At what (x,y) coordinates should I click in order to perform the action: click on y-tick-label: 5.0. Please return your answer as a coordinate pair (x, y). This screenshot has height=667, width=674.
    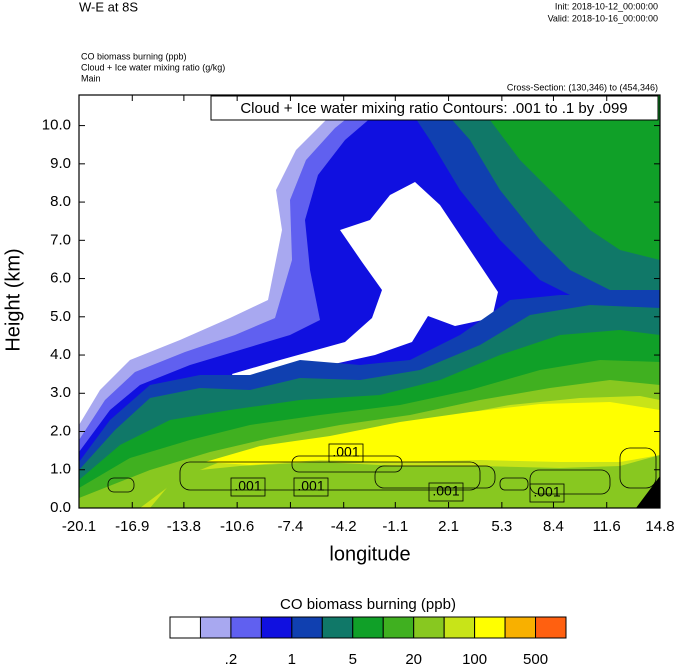
    Looking at the image, I should click on (60, 316).